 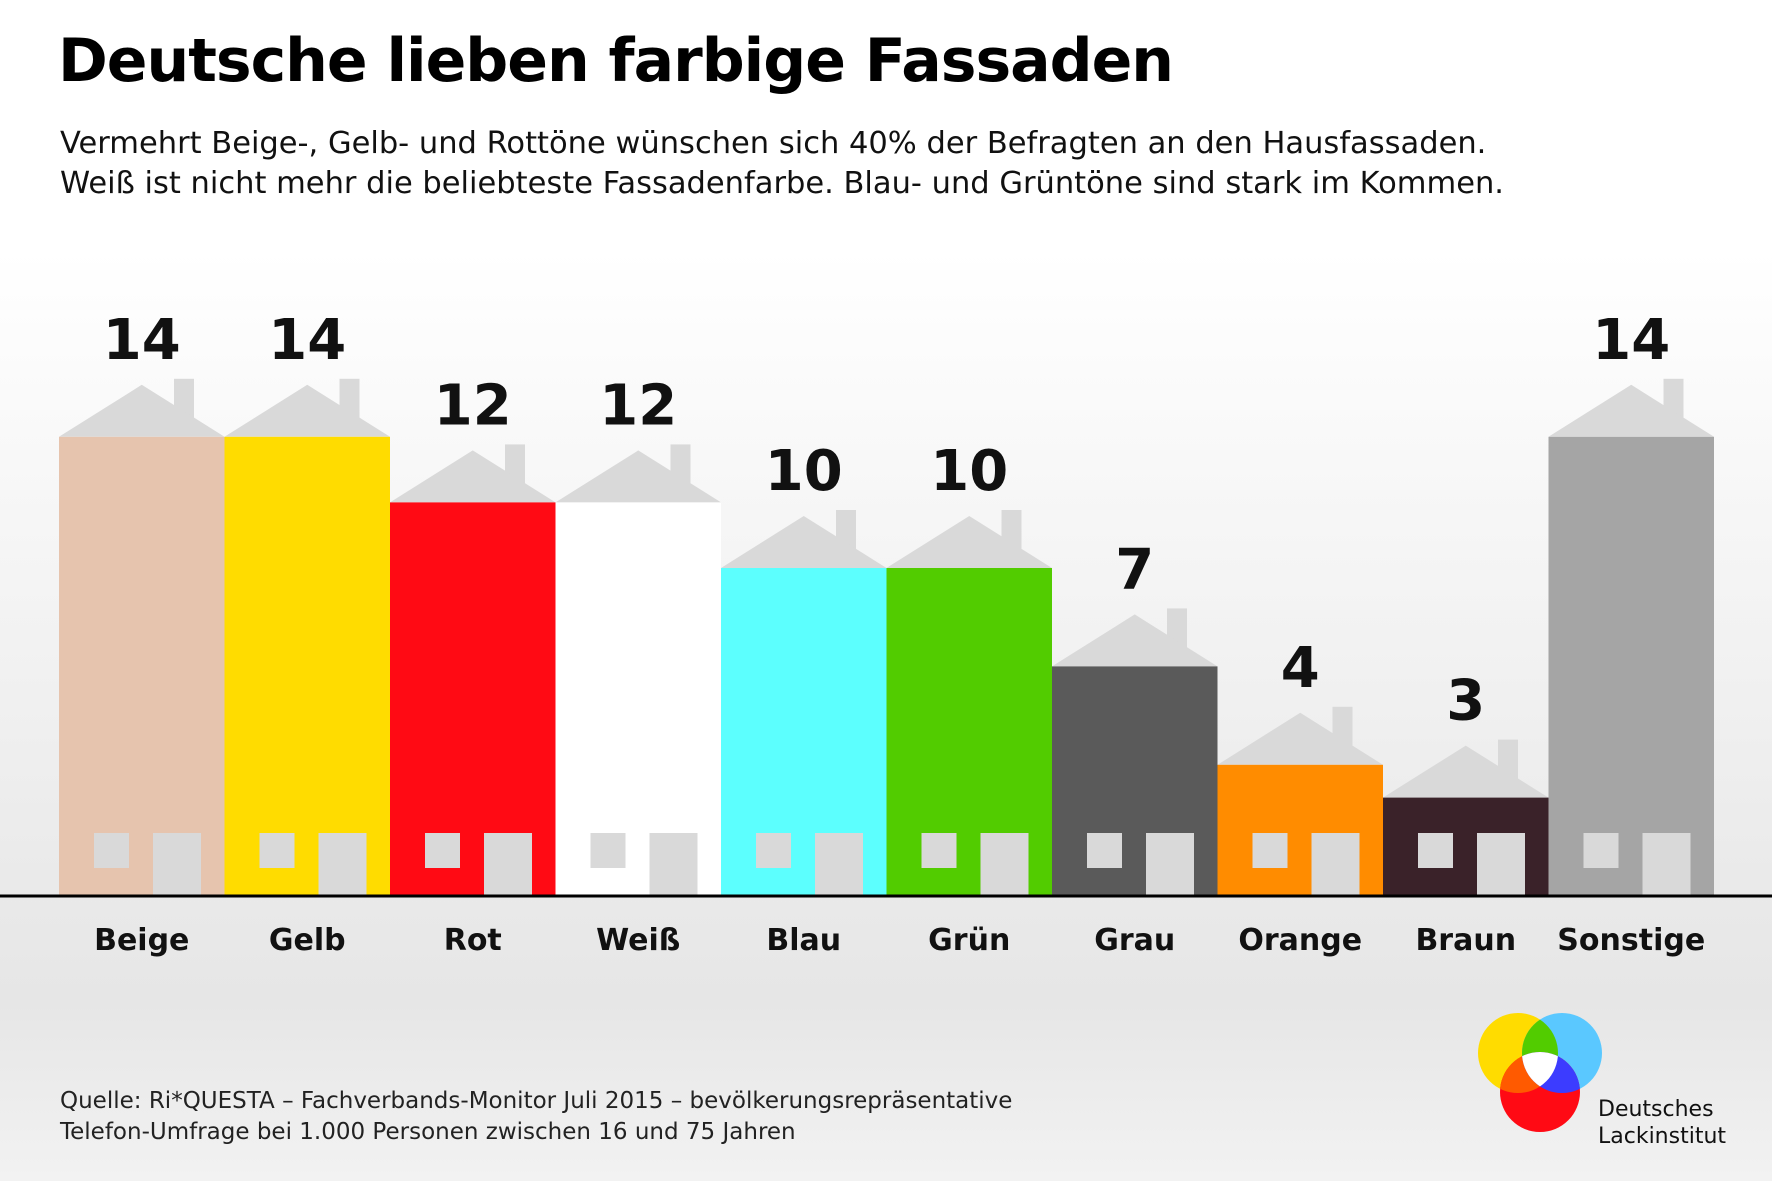 I want to click on category-label-rot: Rot, so click(x=473, y=940).